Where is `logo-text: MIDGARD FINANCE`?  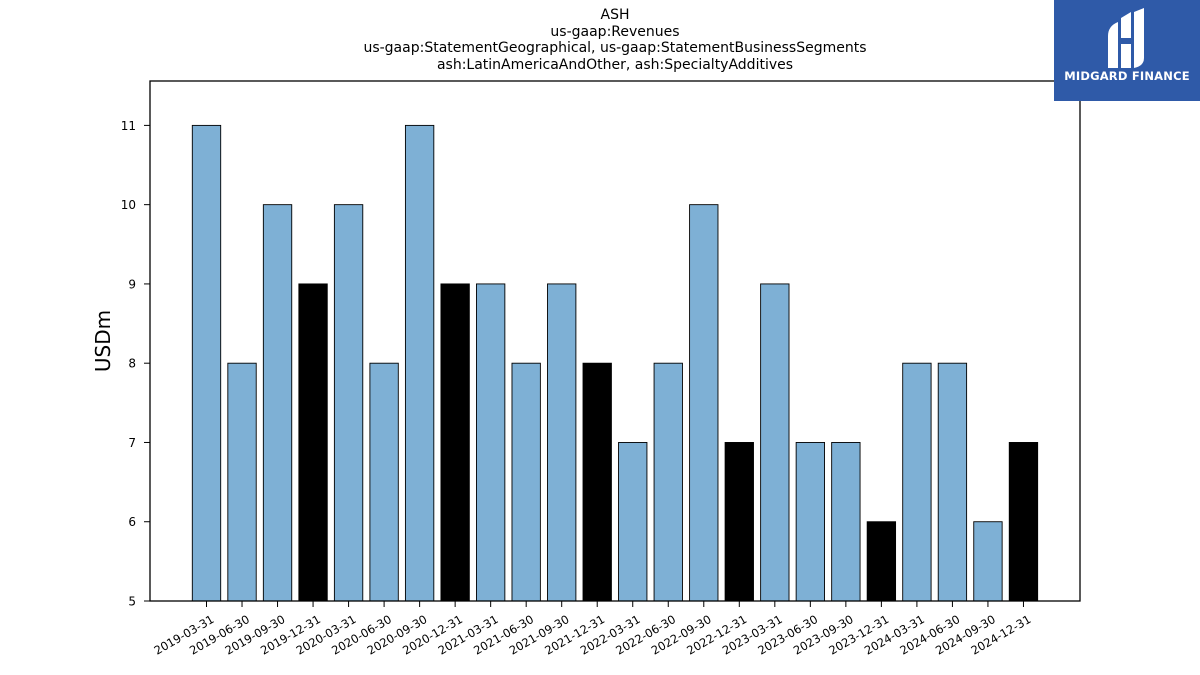 logo-text: MIDGARD FINANCE is located at coordinates (1127, 76).